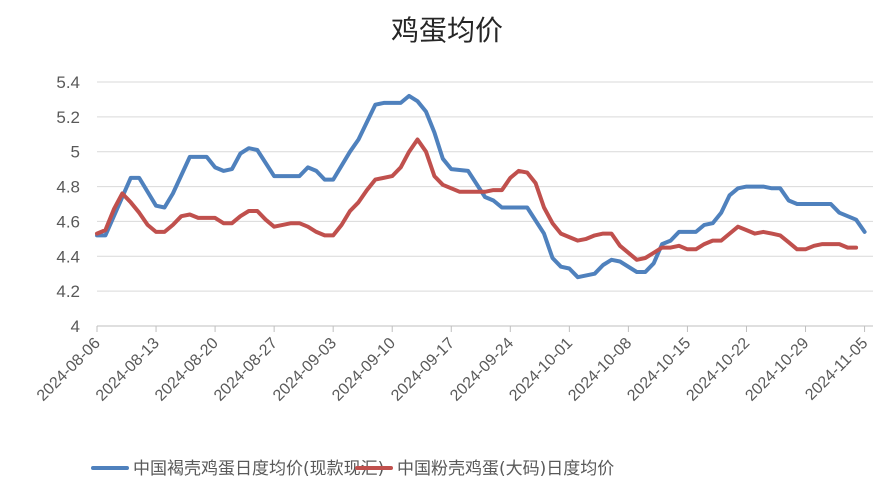 The height and width of the screenshot is (500, 894). I want to click on y-tick-label: 4.8, so click(68, 187).